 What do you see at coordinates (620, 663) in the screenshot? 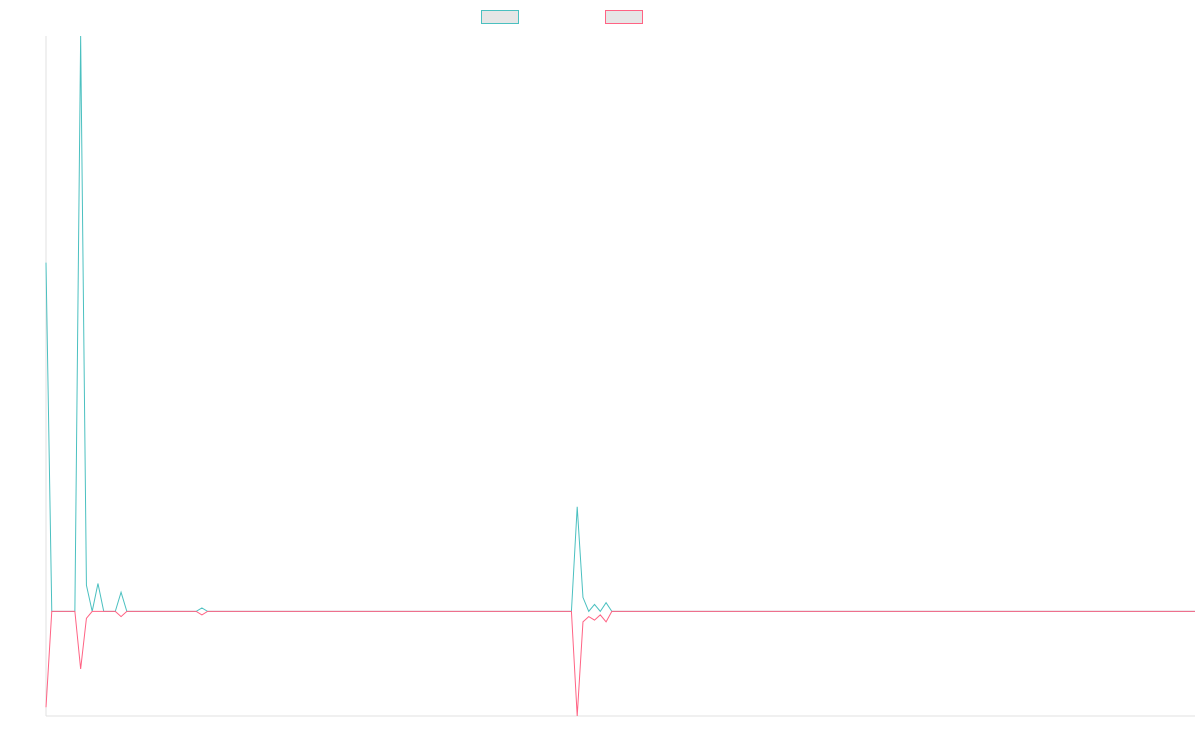
I see `series-2-line` at bounding box center [620, 663].